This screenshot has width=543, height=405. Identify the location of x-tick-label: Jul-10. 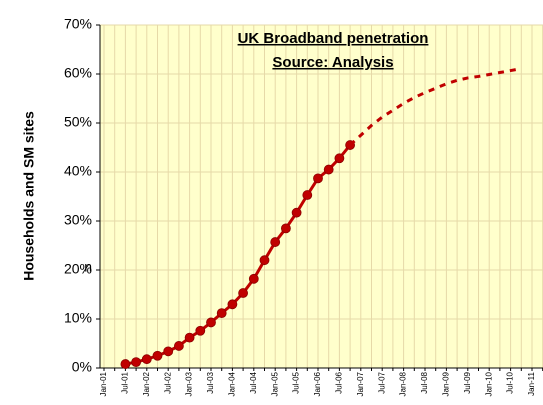
(510, 382).